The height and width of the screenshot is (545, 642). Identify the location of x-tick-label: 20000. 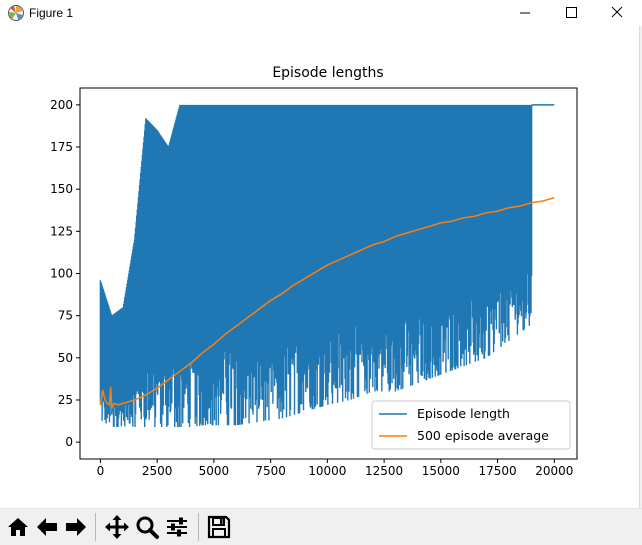
(554, 471).